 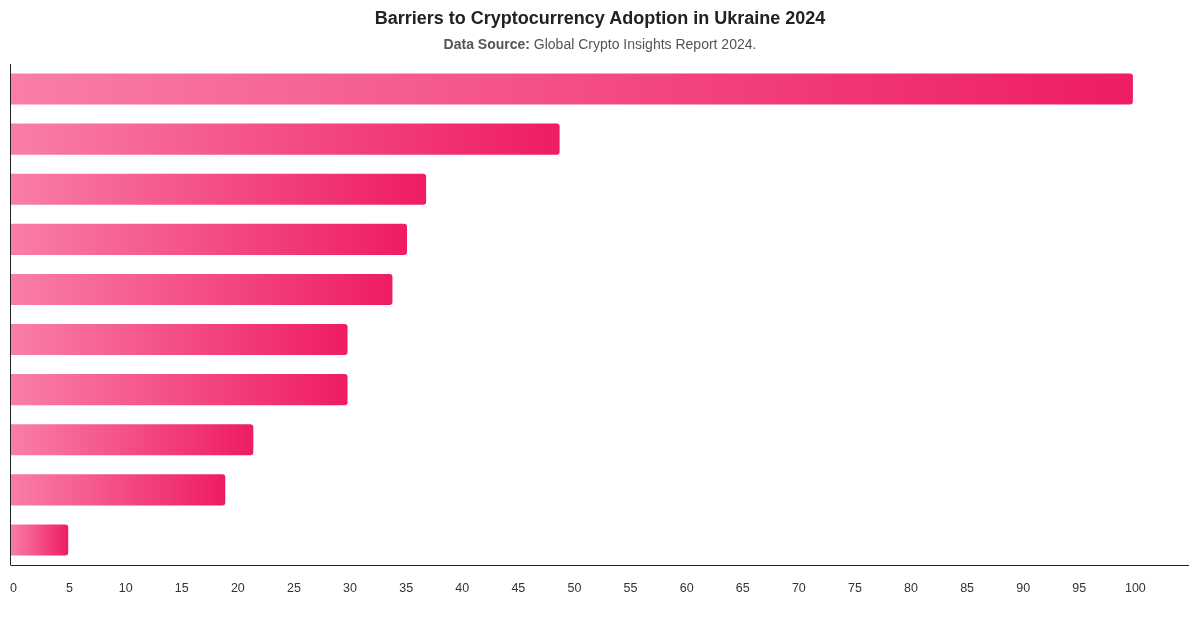 I want to click on x-tick-label: 95, so click(x=1079, y=588).